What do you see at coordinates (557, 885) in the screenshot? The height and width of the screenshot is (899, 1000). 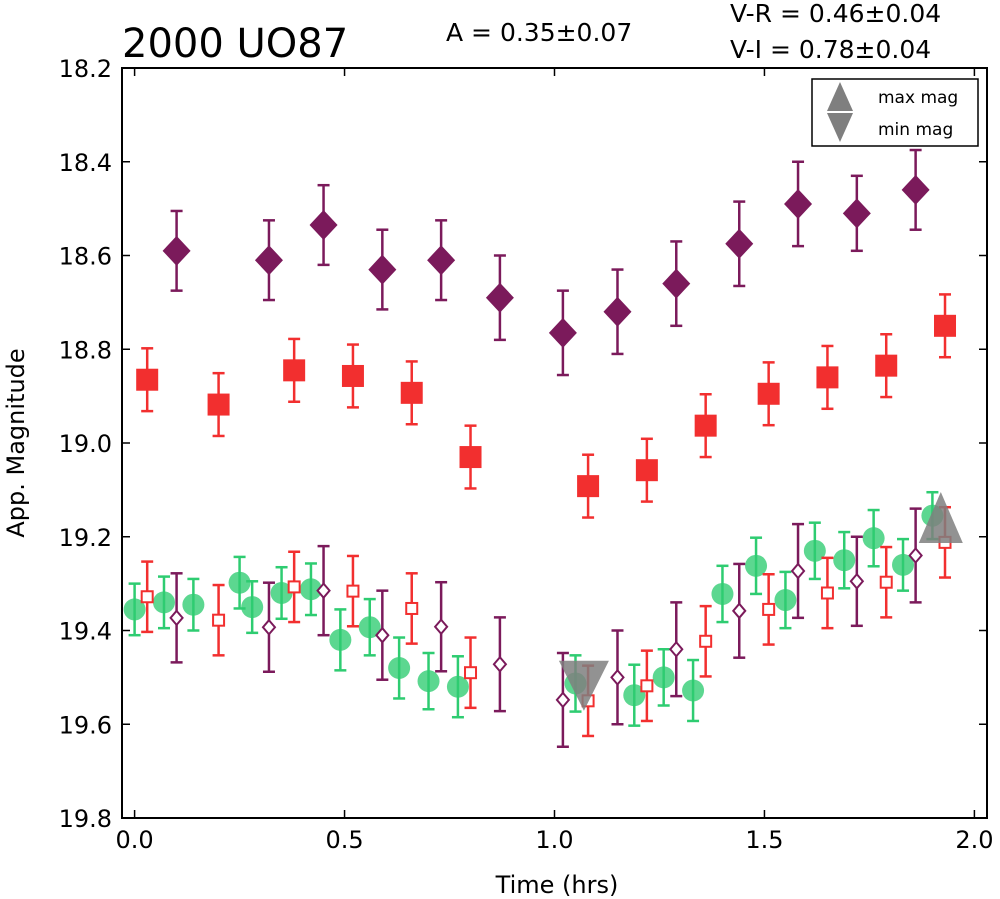 I see `x-axis-title: Time (hrs)` at bounding box center [557, 885].